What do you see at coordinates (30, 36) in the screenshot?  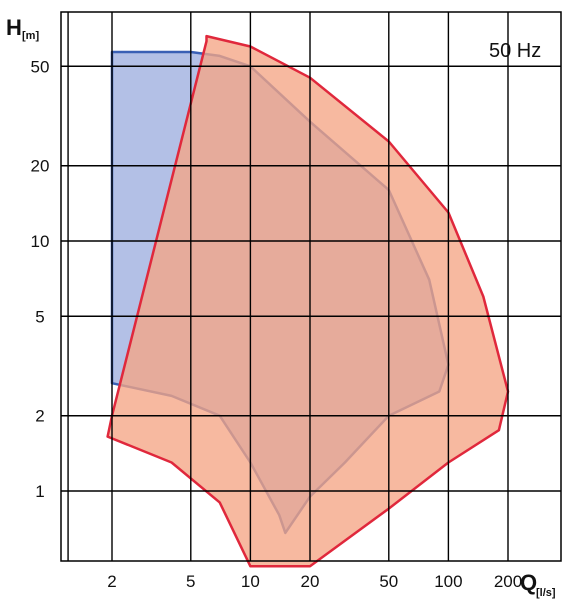 I see `y-axis-unit: [m]` at bounding box center [30, 36].